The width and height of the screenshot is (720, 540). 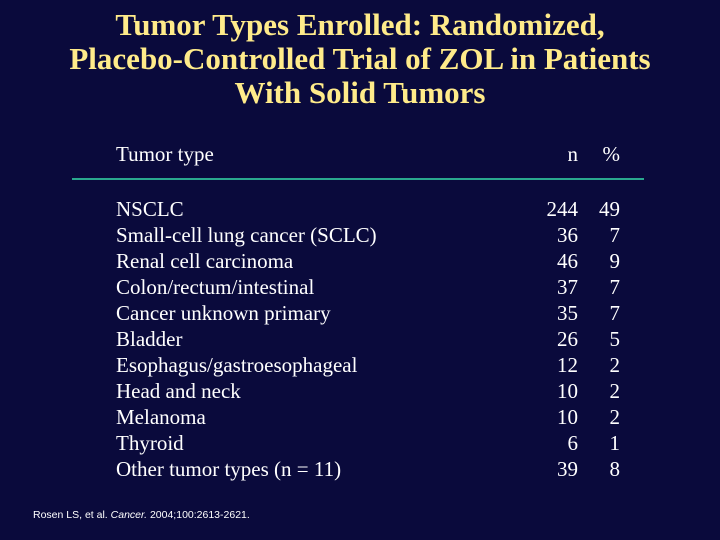 I want to click on table-row-n: 12, so click(x=567, y=365).